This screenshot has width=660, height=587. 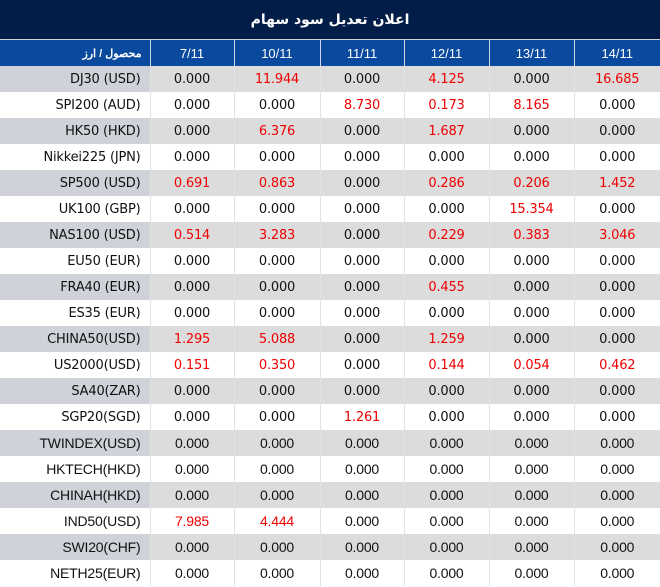 I want to click on instrument-name: IND50(USD), so click(x=75, y=521).